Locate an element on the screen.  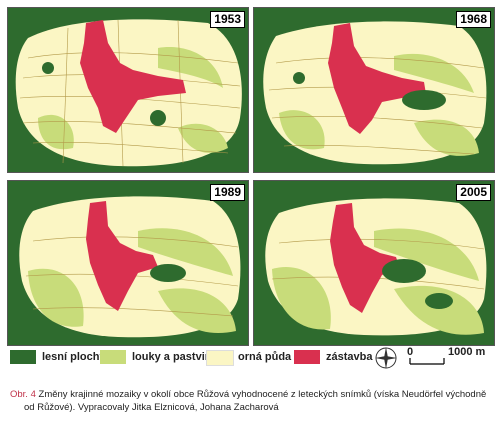
legend-label-meadow: louky a pastviny is located at coordinates (175, 357).